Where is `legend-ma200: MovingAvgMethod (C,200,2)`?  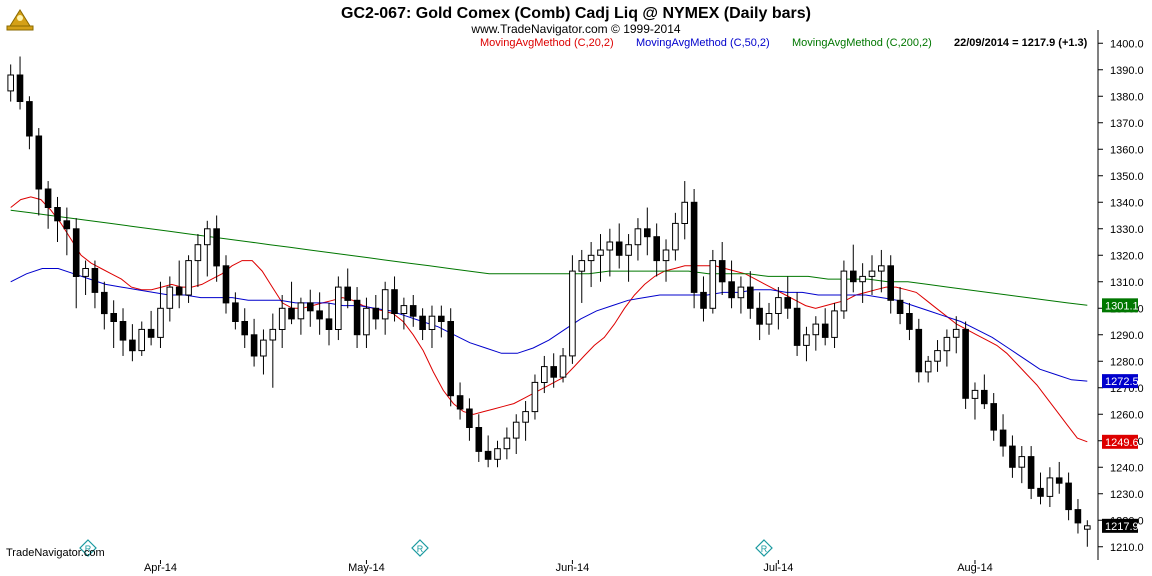 legend-ma200: MovingAvgMethod (C,200,2) is located at coordinates (862, 43).